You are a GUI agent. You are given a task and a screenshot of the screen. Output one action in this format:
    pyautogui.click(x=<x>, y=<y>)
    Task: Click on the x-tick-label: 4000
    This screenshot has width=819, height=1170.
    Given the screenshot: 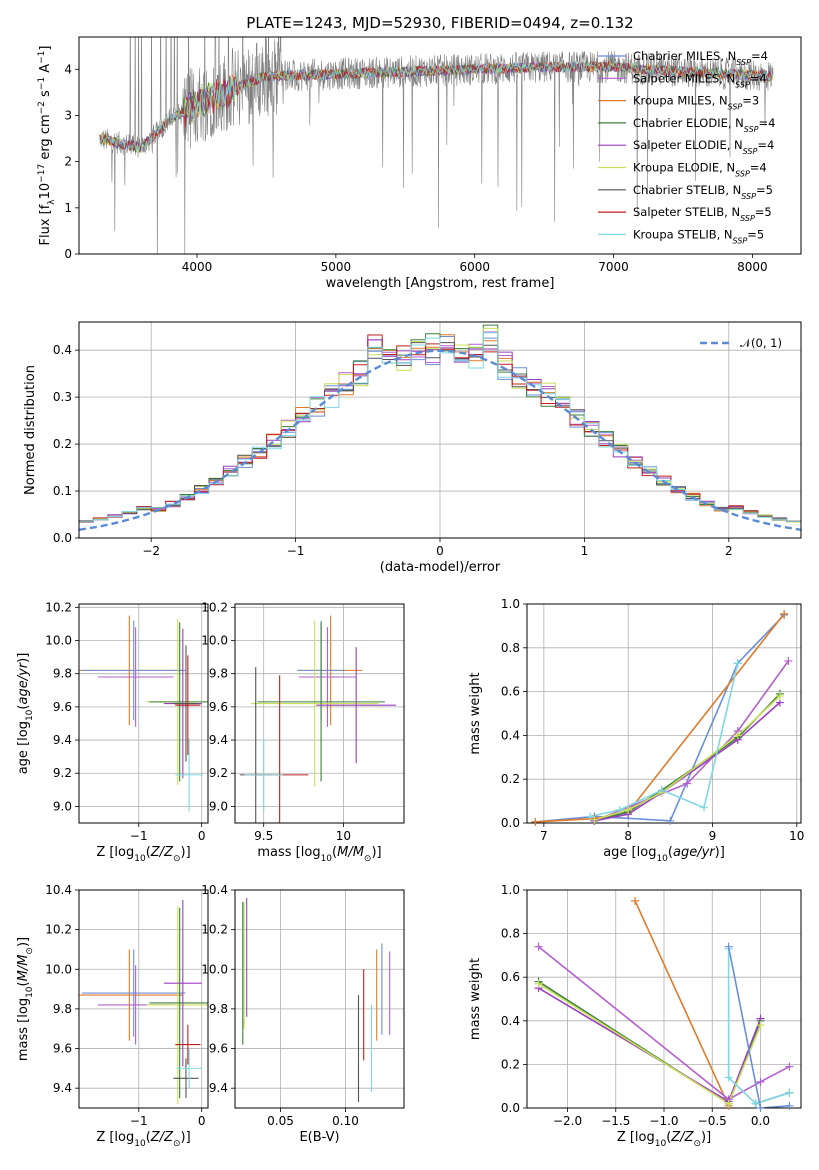 What is the action you would take?
    pyautogui.click(x=197, y=267)
    